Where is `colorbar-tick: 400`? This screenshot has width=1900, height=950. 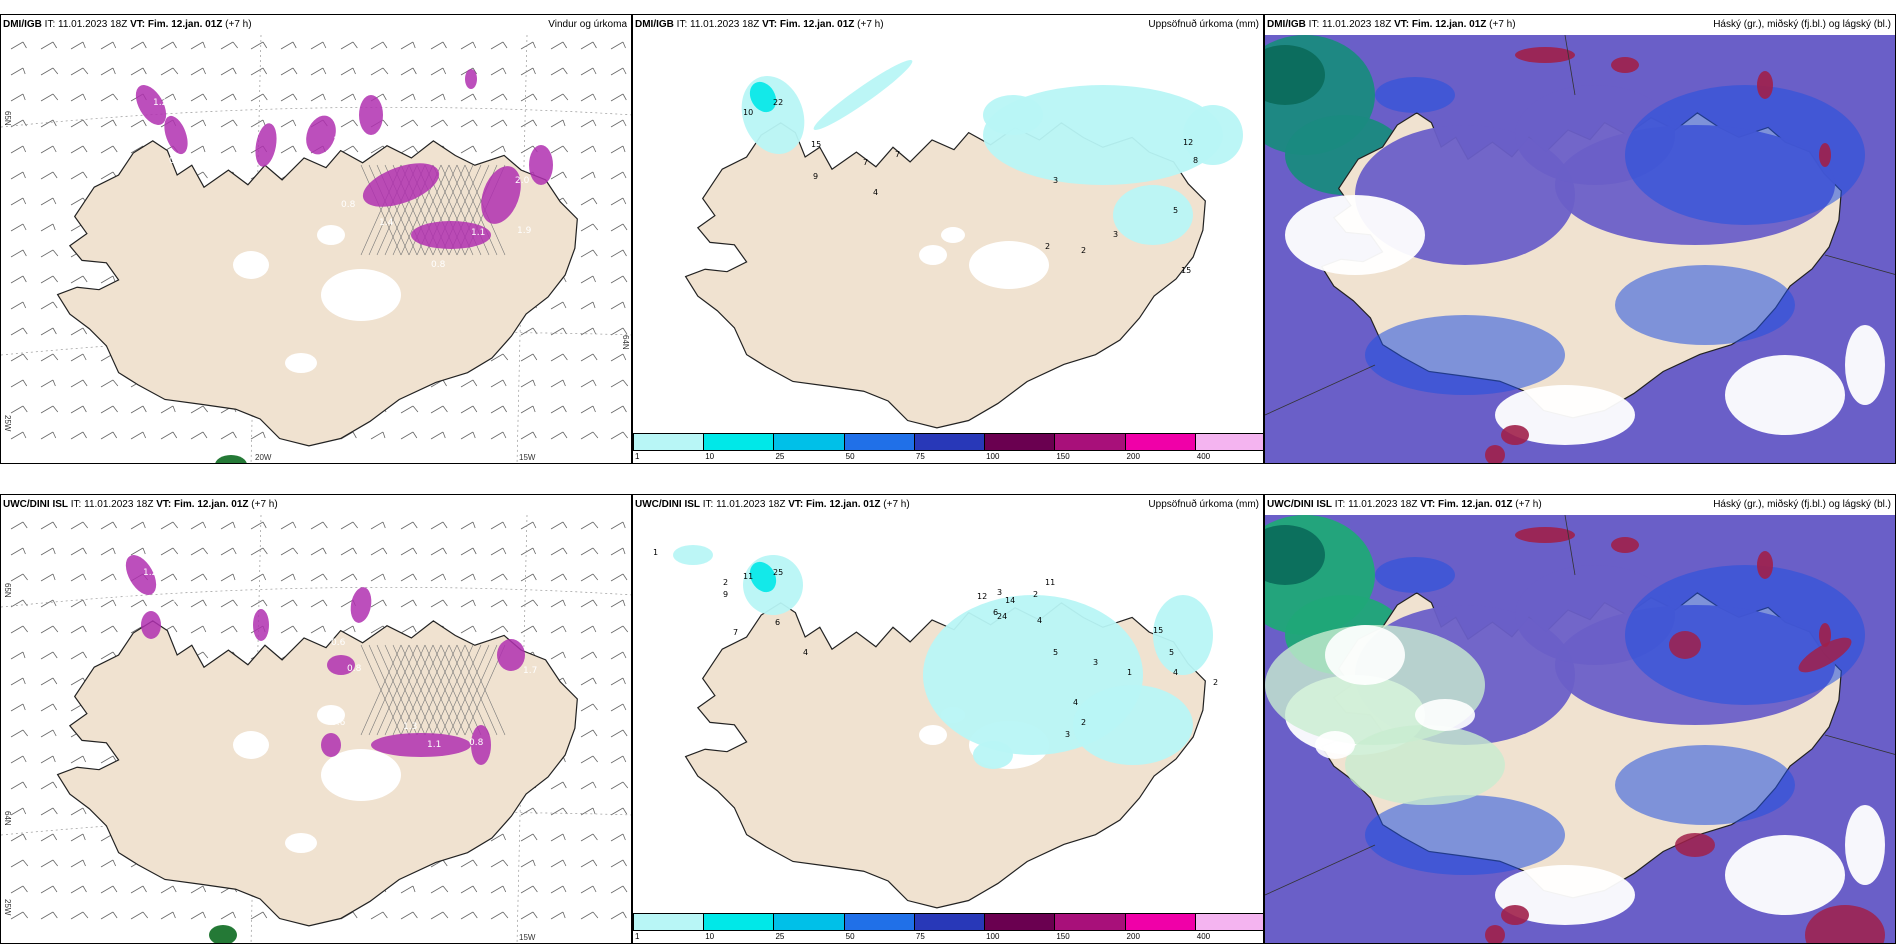
colorbar-tick: 400 is located at coordinates (1203, 936).